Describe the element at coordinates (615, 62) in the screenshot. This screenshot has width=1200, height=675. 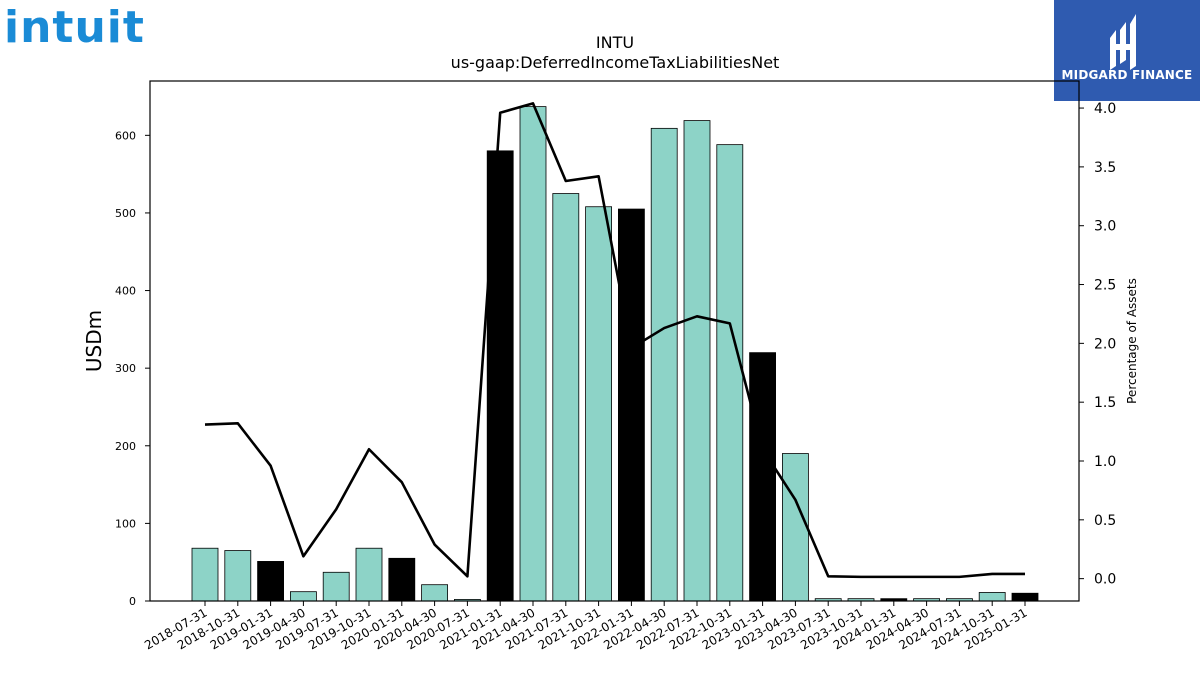
I see `chart-subtitle: us-gaap:DeferredIncomeTaxLiabilitiesNet` at that location.